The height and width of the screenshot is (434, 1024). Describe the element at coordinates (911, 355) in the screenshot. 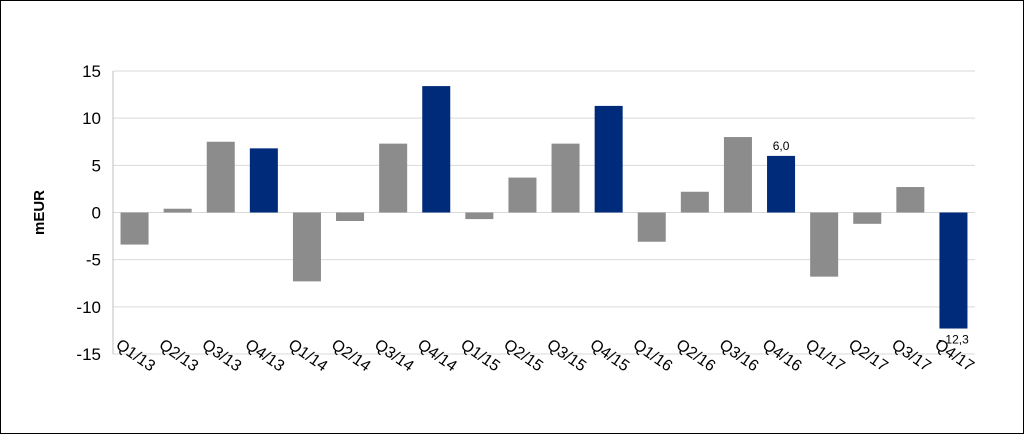

I see `x-tick-label: Q3/17` at that location.